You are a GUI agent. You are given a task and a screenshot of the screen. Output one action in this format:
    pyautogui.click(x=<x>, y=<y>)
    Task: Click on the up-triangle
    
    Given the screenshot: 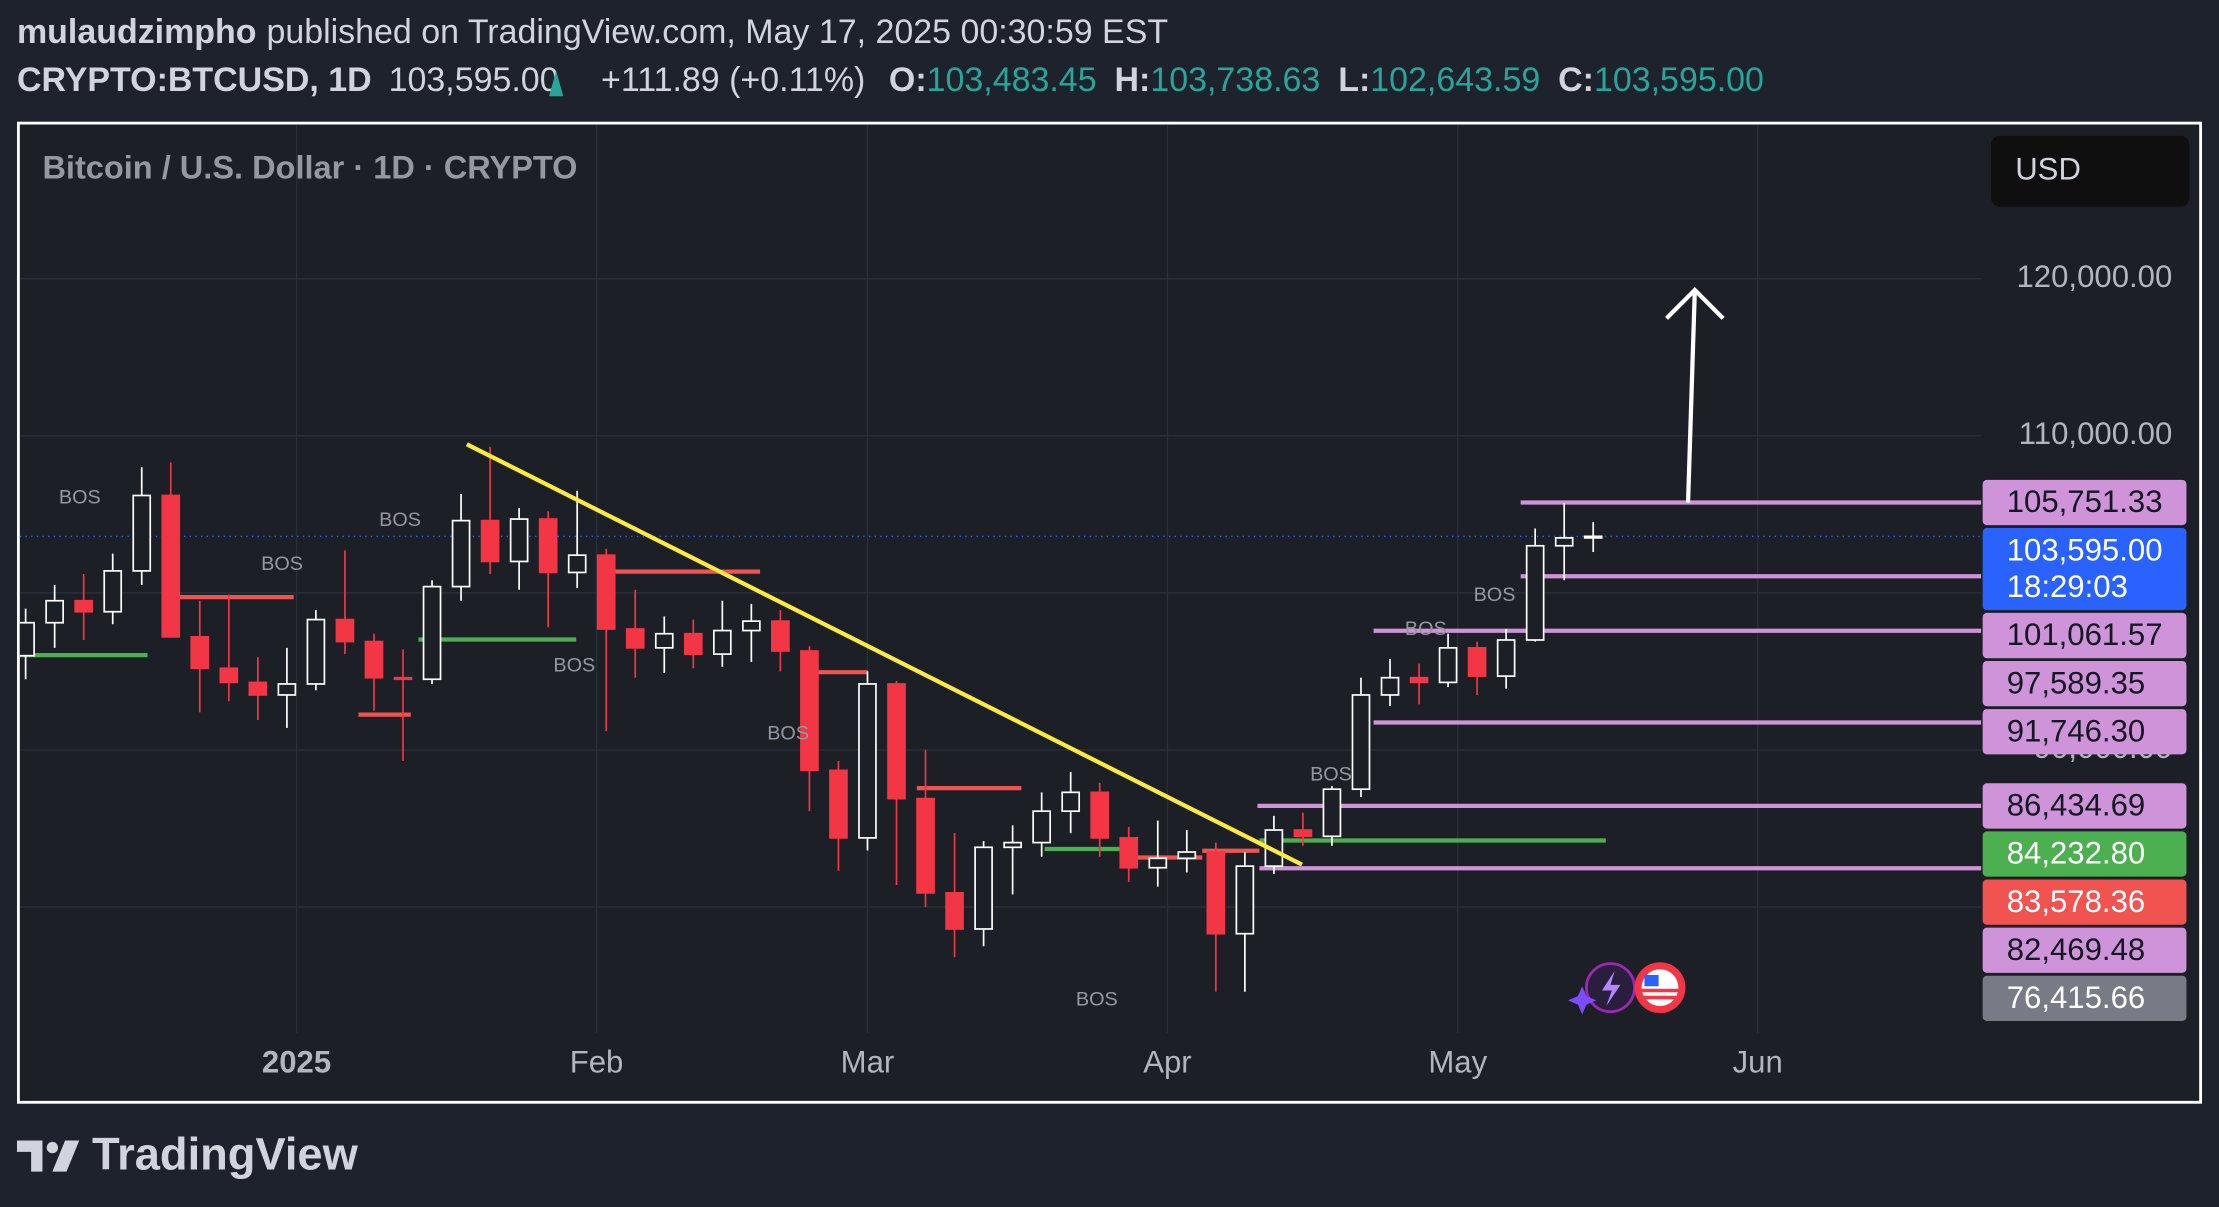 What is the action you would take?
    pyautogui.click(x=556, y=83)
    